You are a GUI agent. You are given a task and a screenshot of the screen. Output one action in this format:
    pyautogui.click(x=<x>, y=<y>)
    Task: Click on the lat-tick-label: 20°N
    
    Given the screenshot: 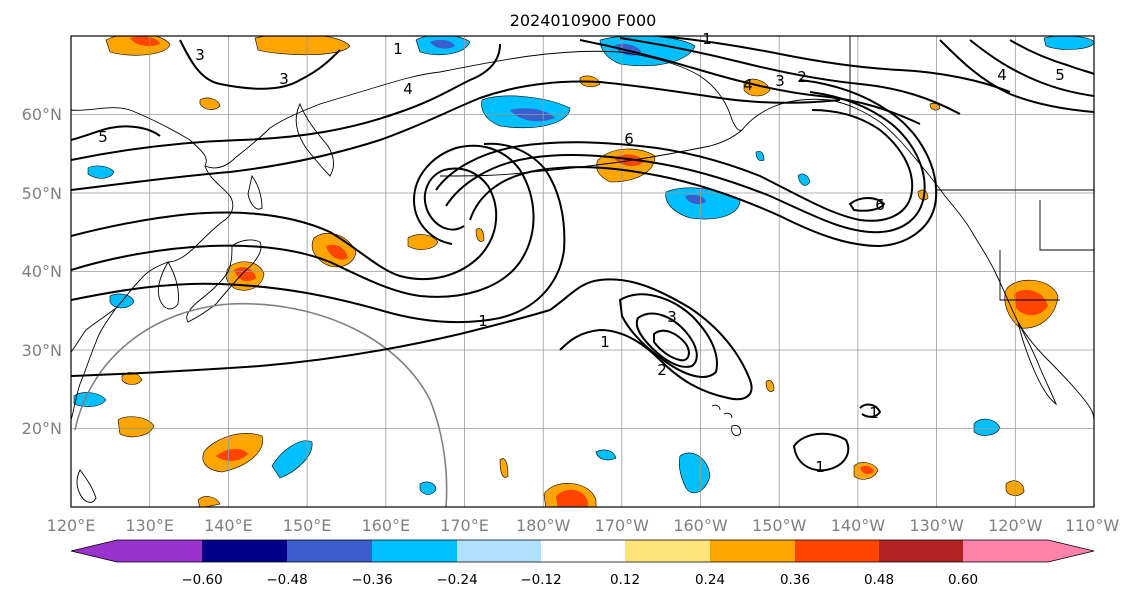 What is the action you would take?
    pyautogui.click(x=42, y=428)
    